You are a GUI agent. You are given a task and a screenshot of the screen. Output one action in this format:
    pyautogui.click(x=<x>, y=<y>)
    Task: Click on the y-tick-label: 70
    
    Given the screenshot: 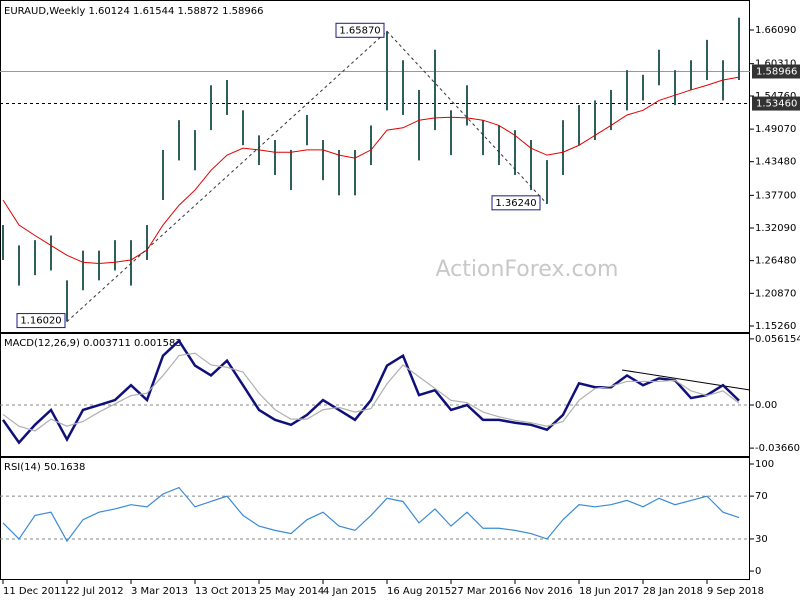 What is the action you would take?
    pyautogui.click(x=761, y=496)
    